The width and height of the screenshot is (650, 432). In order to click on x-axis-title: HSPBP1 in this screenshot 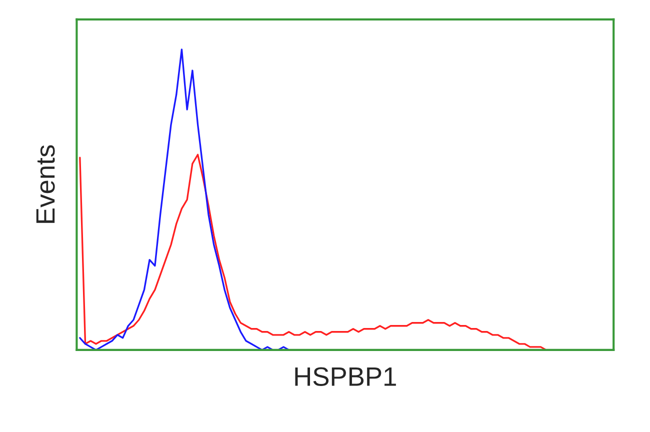, I will do `click(345, 376)`.